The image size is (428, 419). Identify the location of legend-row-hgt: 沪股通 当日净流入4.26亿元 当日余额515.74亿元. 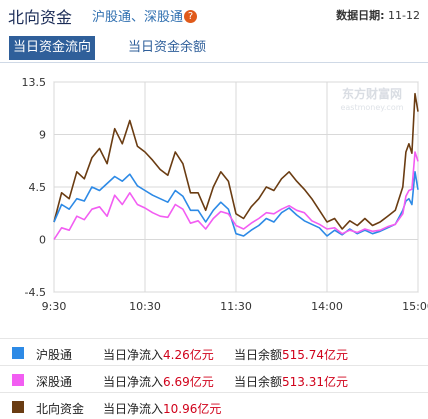
(214, 353).